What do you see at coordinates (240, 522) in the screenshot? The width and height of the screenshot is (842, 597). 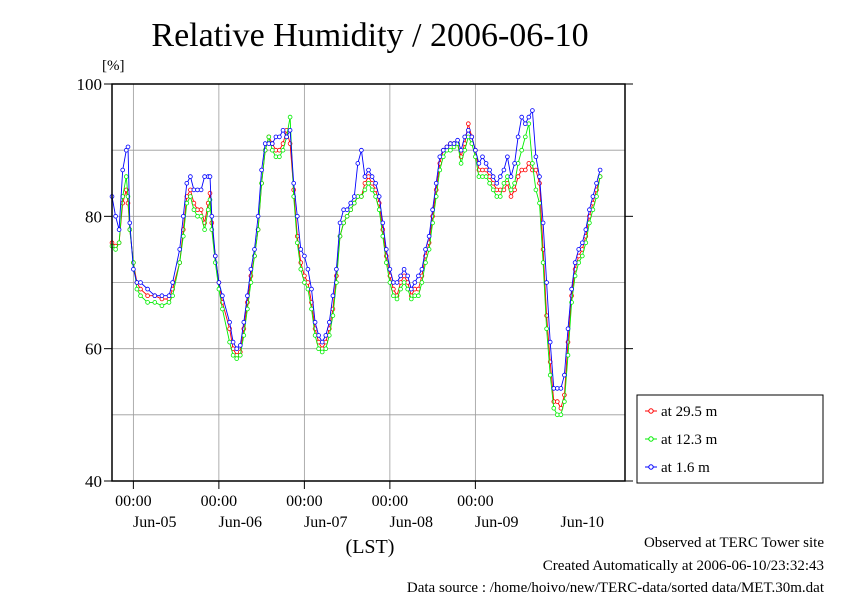 I see `x-date-tick-label: Jun-06` at bounding box center [240, 522].